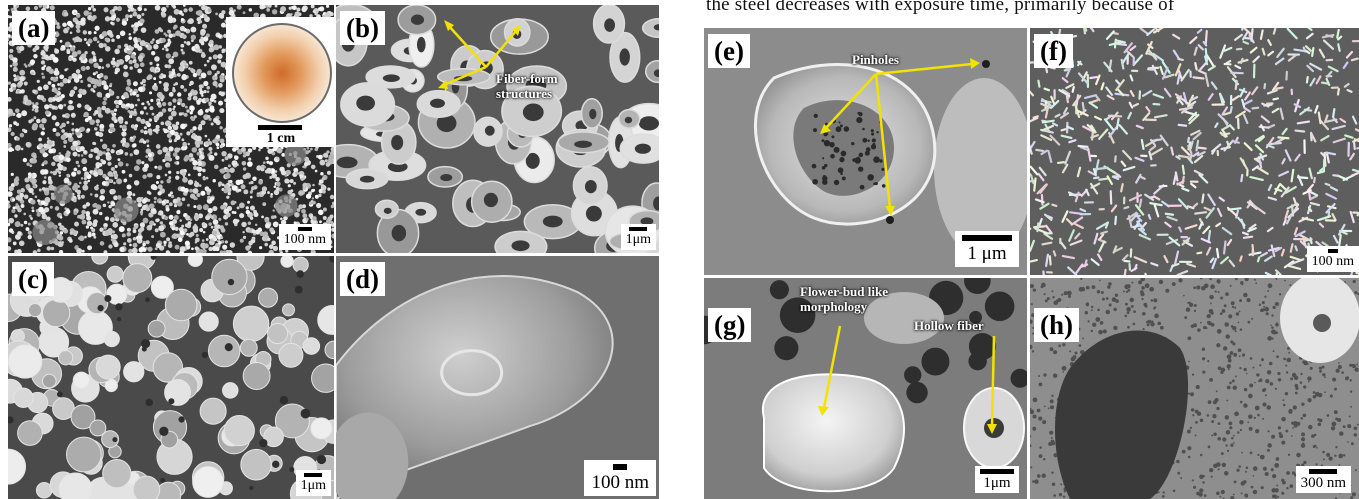 The image size is (1359, 499). I want to click on panel-c-sem-image: (c) 1μm, so click(171, 377).